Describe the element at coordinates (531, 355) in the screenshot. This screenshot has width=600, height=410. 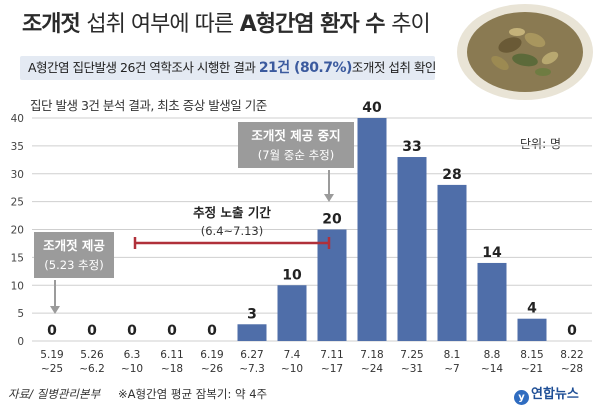
I see `x-tick-label: 8.15` at that location.